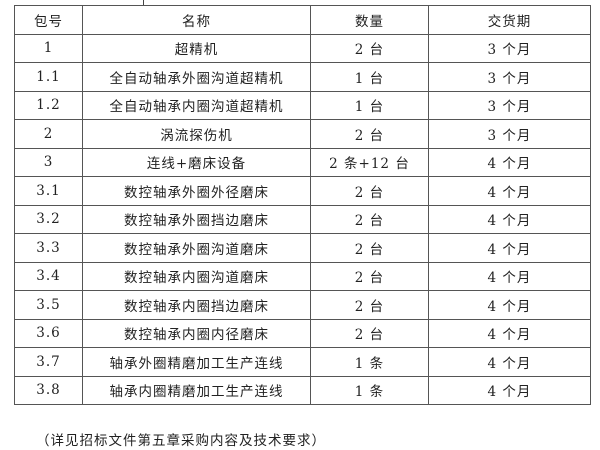 This screenshot has height=450, width=600. Describe the element at coordinates (196, 105) in the screenshot. I see `cell-name: 全自动轴承内圈沟道超精机` at that location.